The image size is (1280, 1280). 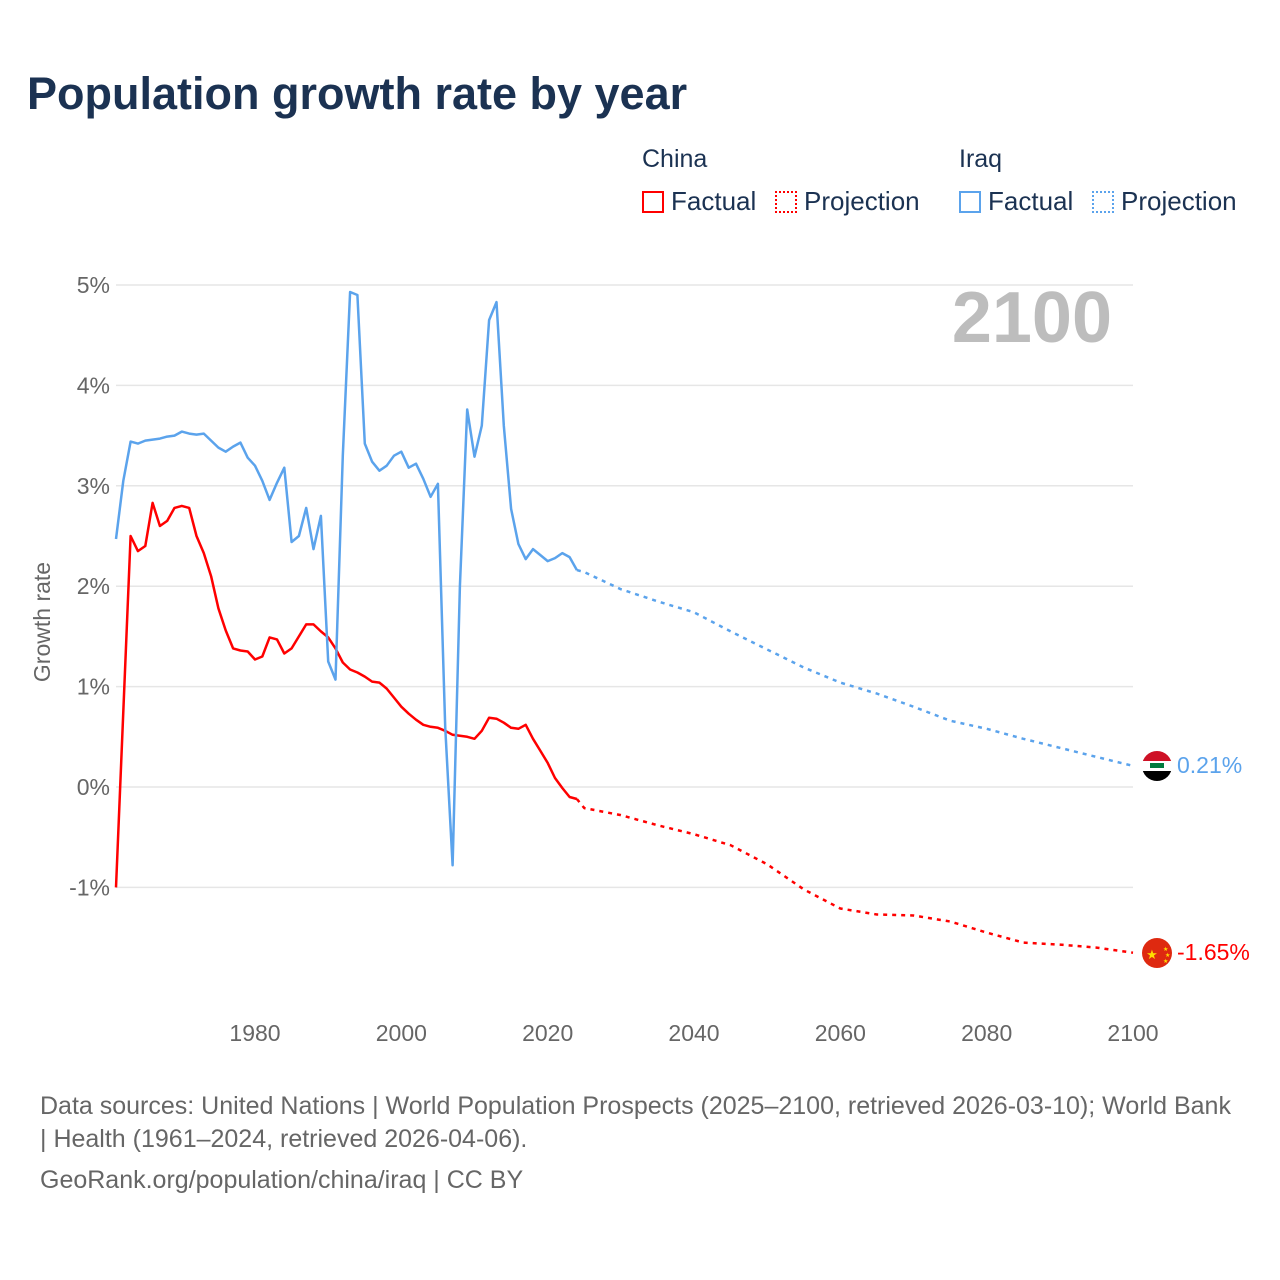 What do you see at coordinates (981, 159) in the screenshot?
I see `legend-group-iraq: Iraq` at bounding box center [981, 159].